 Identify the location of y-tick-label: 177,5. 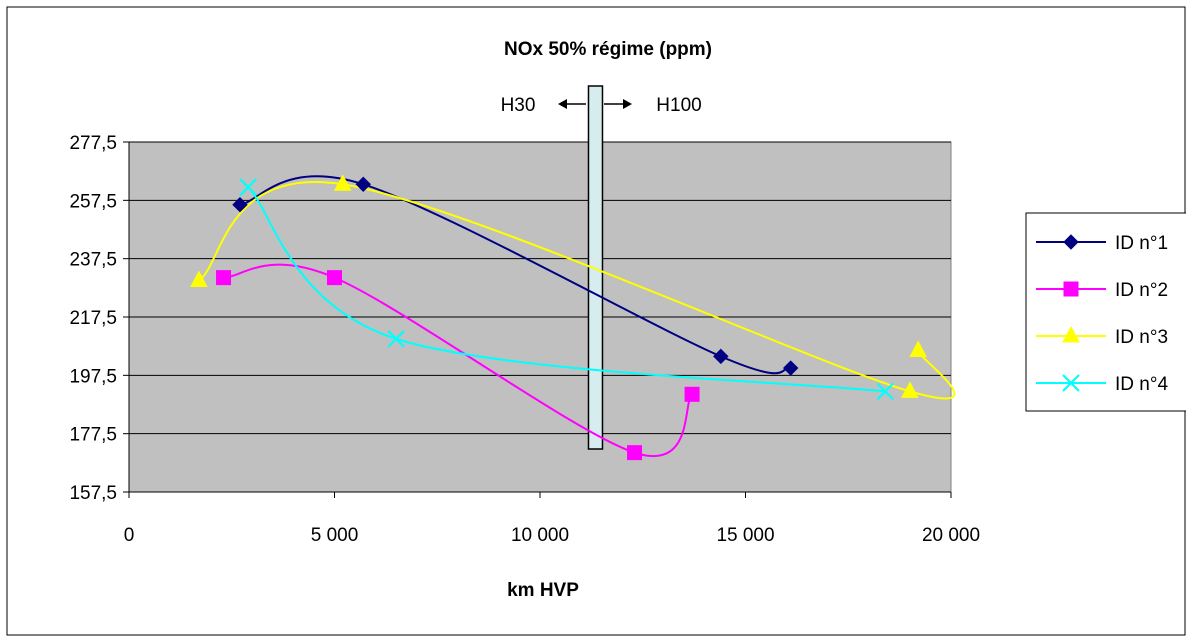
(93, 435).